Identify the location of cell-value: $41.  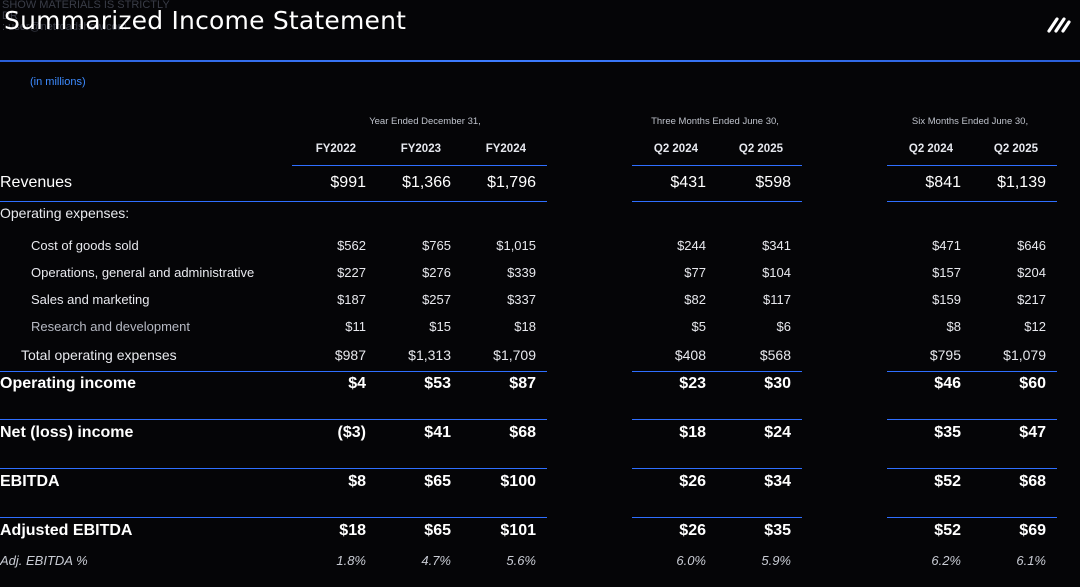
(437, 432).